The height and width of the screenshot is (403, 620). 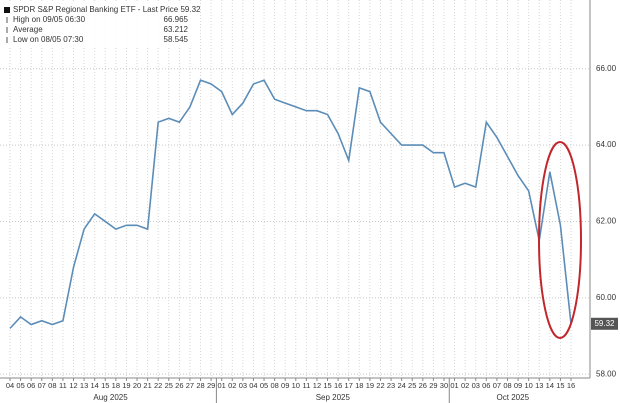 I want to click on highlight-ellipse, so click(x=560, y=240).